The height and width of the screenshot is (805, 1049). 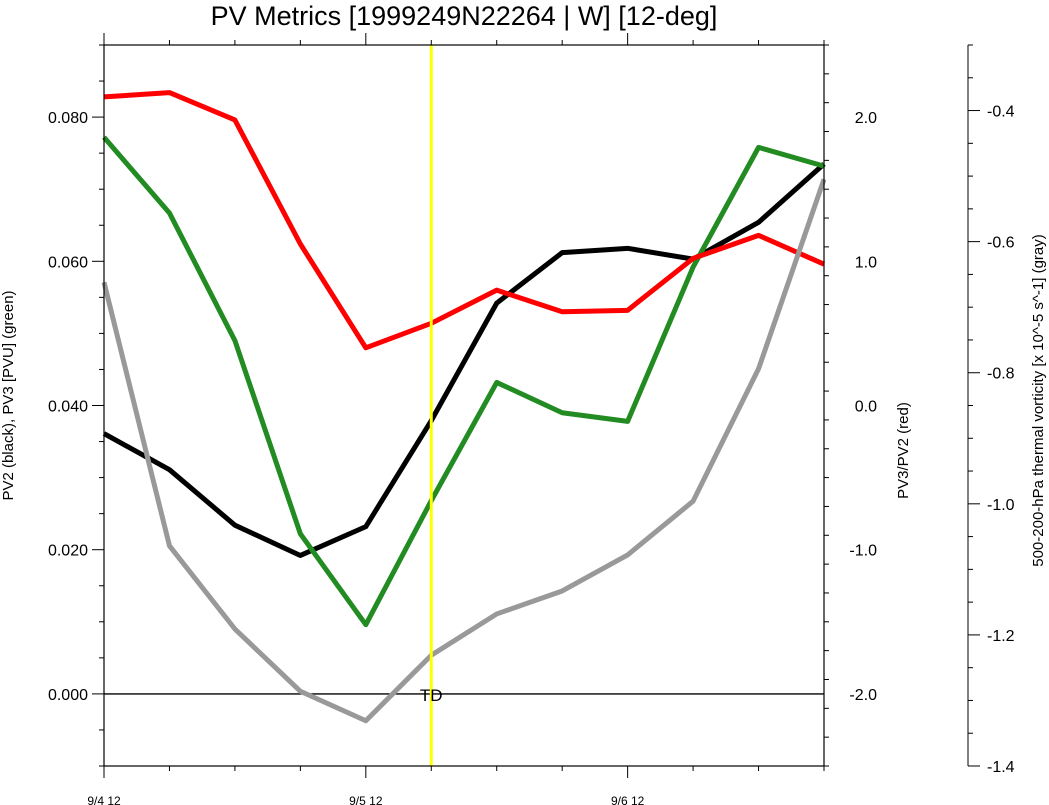 I want to click on right-axis-label: PV3/PV2 (red), so click(x=903, y=450).